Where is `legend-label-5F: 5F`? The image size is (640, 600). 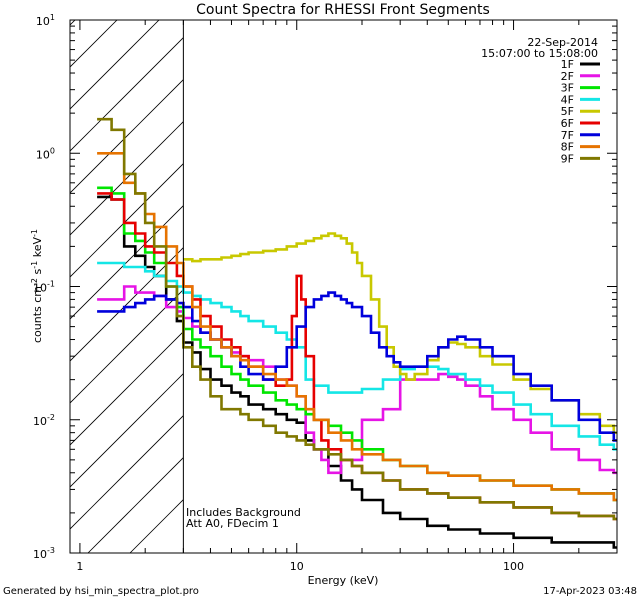
legend-label-5F: 5F is located at coordinates (567, 111).